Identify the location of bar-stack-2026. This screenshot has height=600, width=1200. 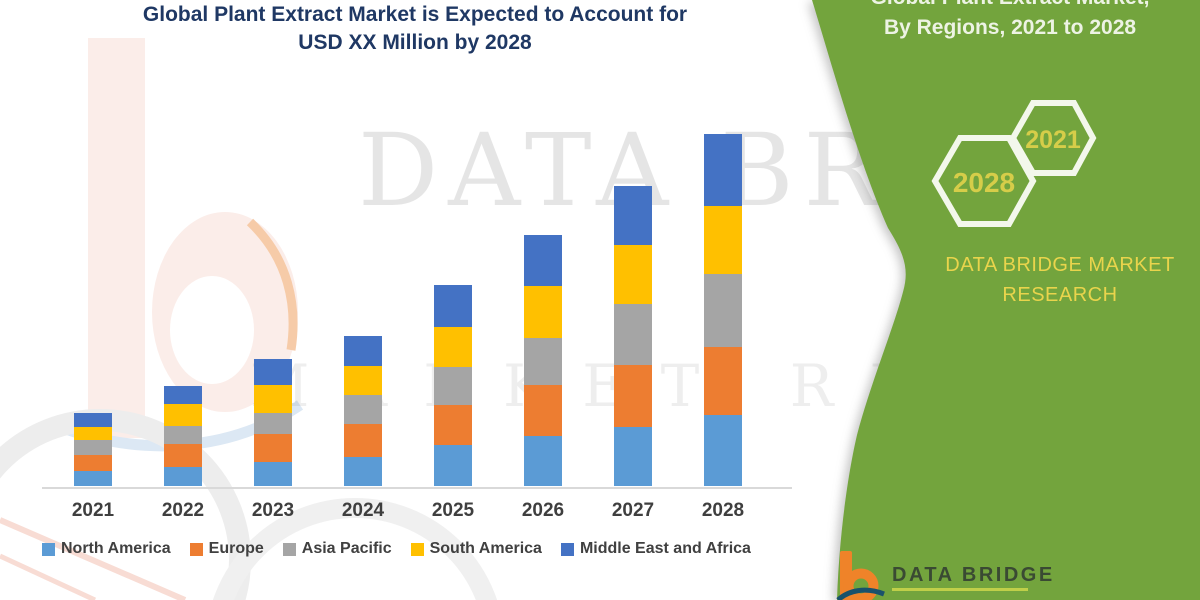
(543, 360).